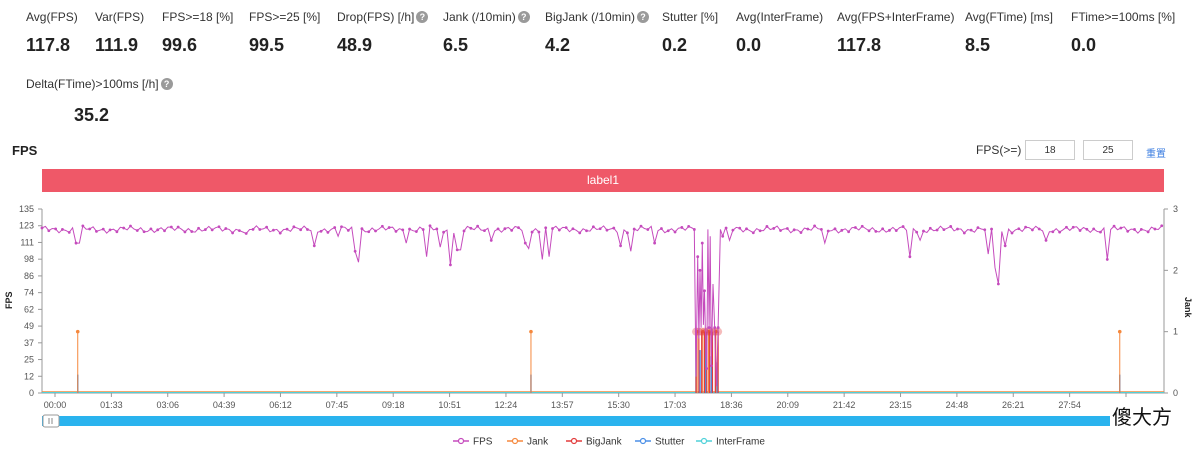  Describe the element at coordinates (740, 442) in the screenshot. I see `legend-label: InterFrame` at that location.